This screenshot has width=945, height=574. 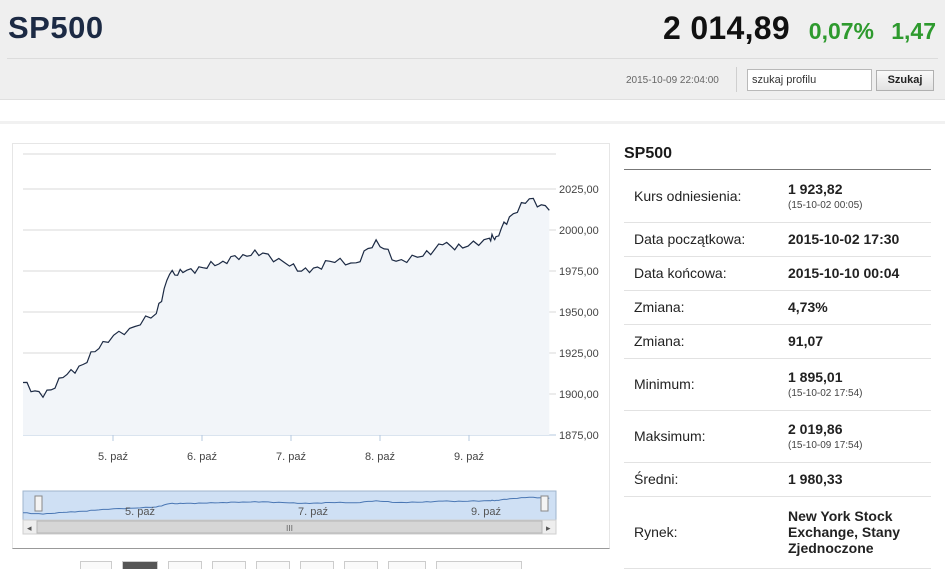 What do you see at coordinates (472, 58) in the screenshot?
I see `header-divider` at bounding box center [472, 58].